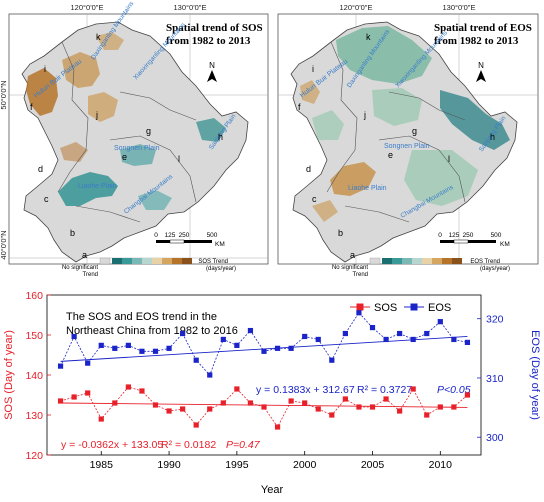 The width and height of the screenshot is (544, 502). Describe the element at coordinates (148, 131) in the screenshot. I see `region-letter: g` at that location.